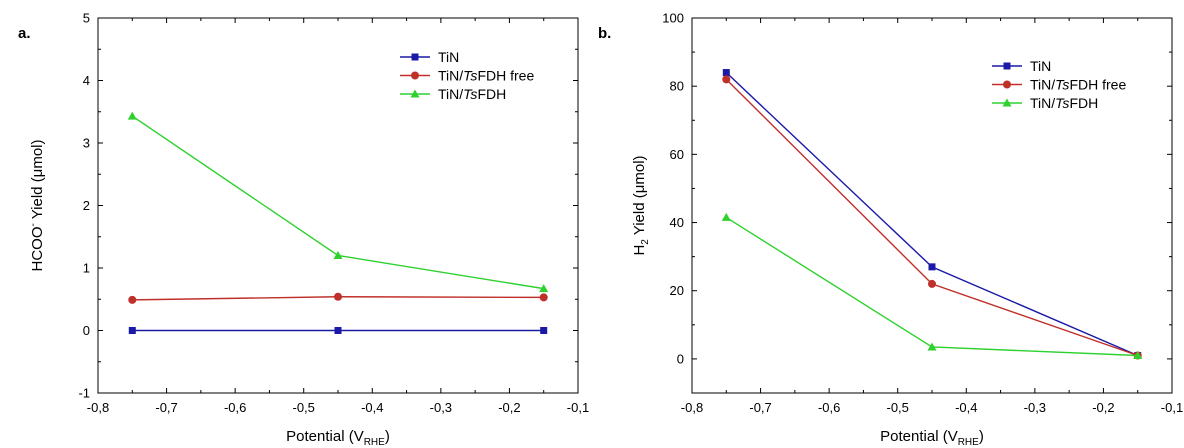 The width and height of the screenshot is (1184, 448). Describe the element at coordinates (677, 86) in the screenshot. I see `y-tick-label: 80` at that location.